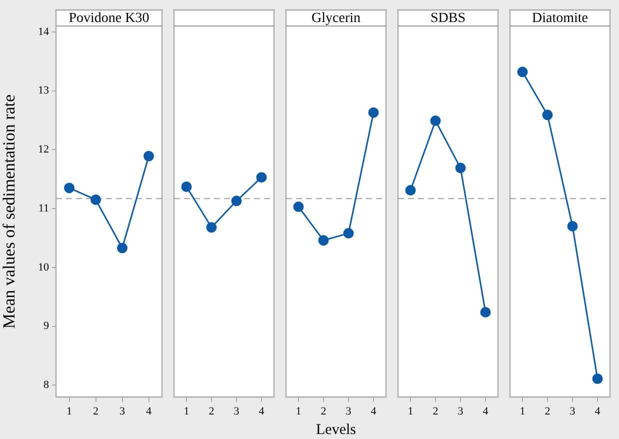 The image size is (619, 439). I want to click on y-tick-label: 8, so click(47, 385).